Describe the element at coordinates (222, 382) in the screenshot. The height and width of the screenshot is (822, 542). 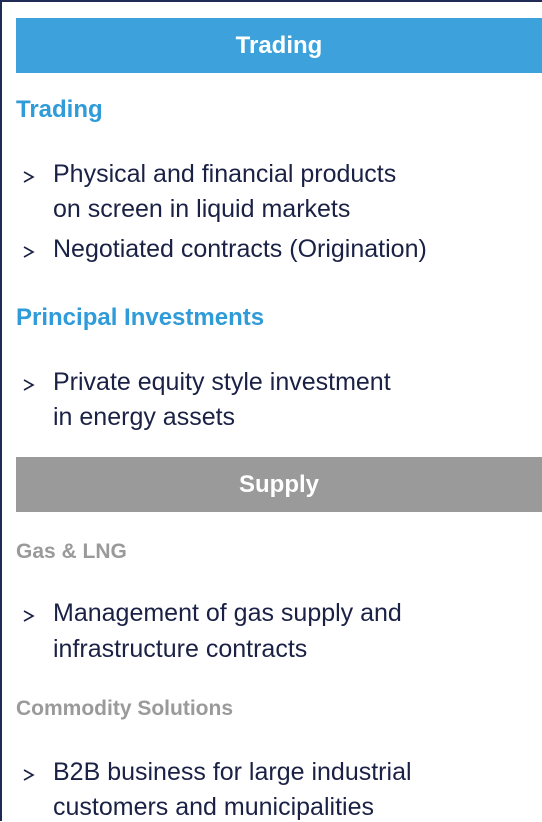
I see `bullet-text: Private equity style investment` at that location.